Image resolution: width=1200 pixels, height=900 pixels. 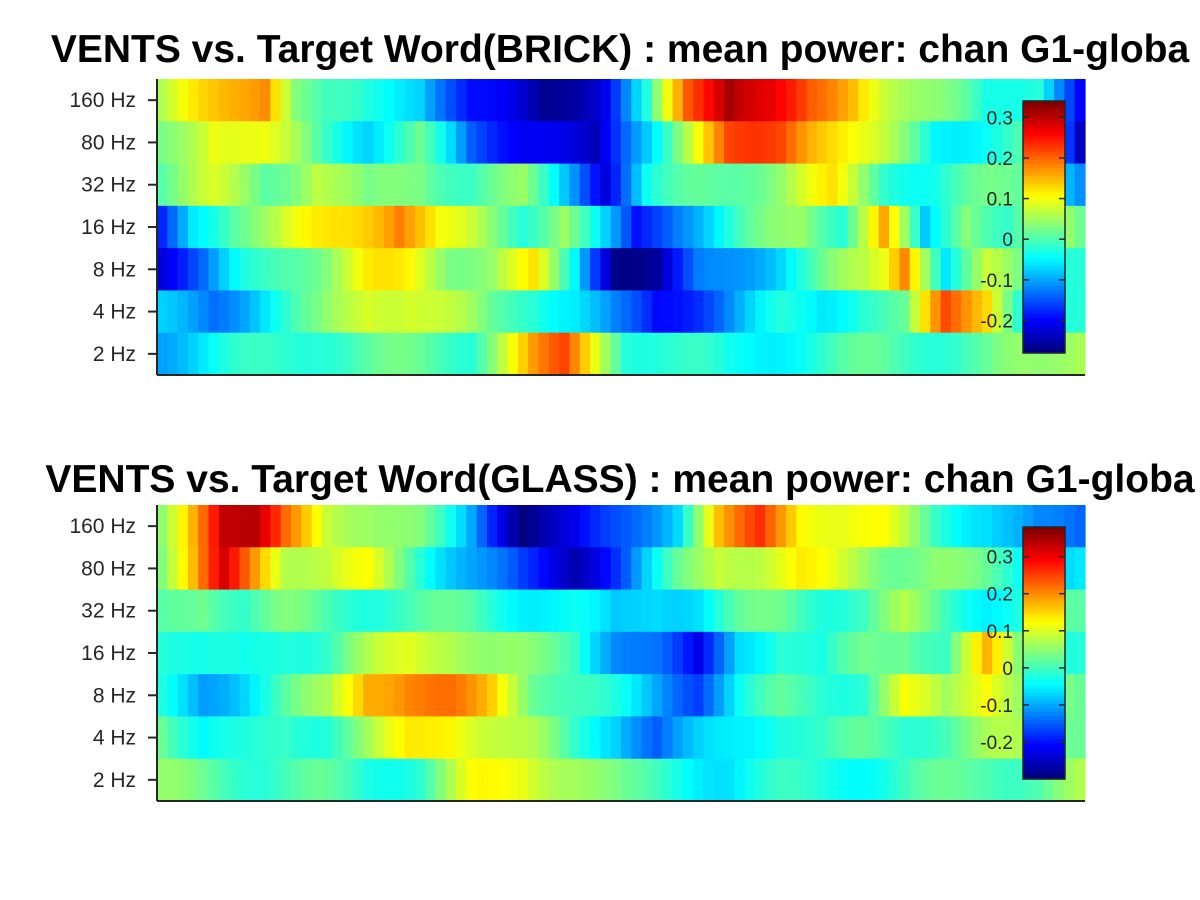 I want to click on colorbar-tick-label: 0.2, so click(x=1000, y=595).